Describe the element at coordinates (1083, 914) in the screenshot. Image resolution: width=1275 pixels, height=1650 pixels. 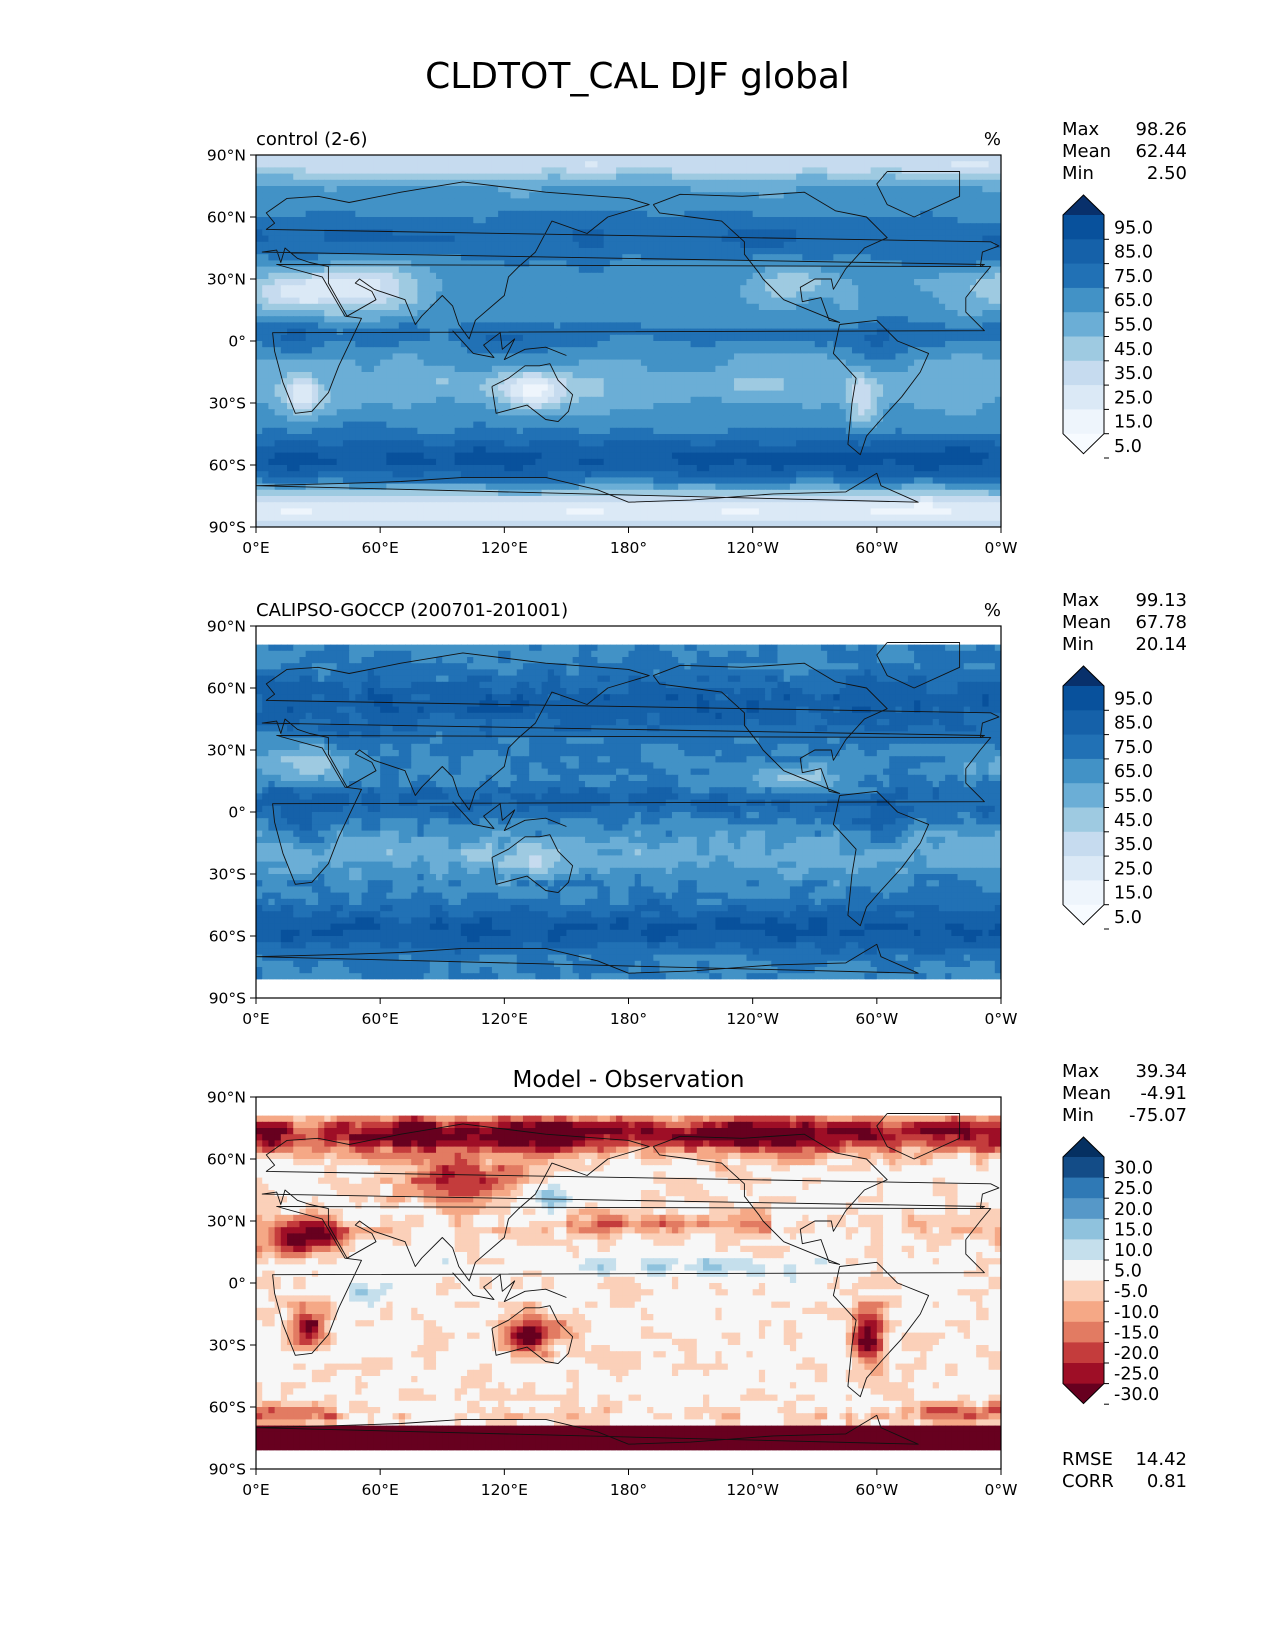
I see `colorbar-extend-bottom` at that location.